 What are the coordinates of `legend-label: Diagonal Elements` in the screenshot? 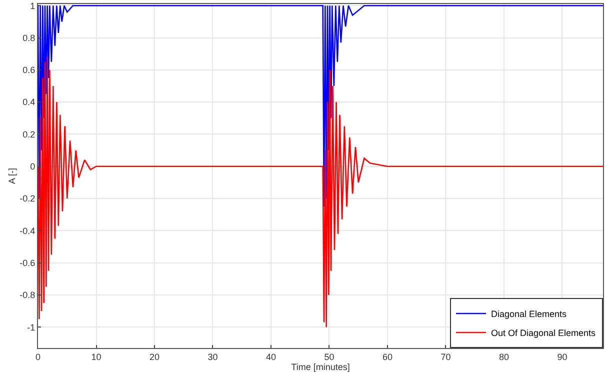 It's located at (529, 314).